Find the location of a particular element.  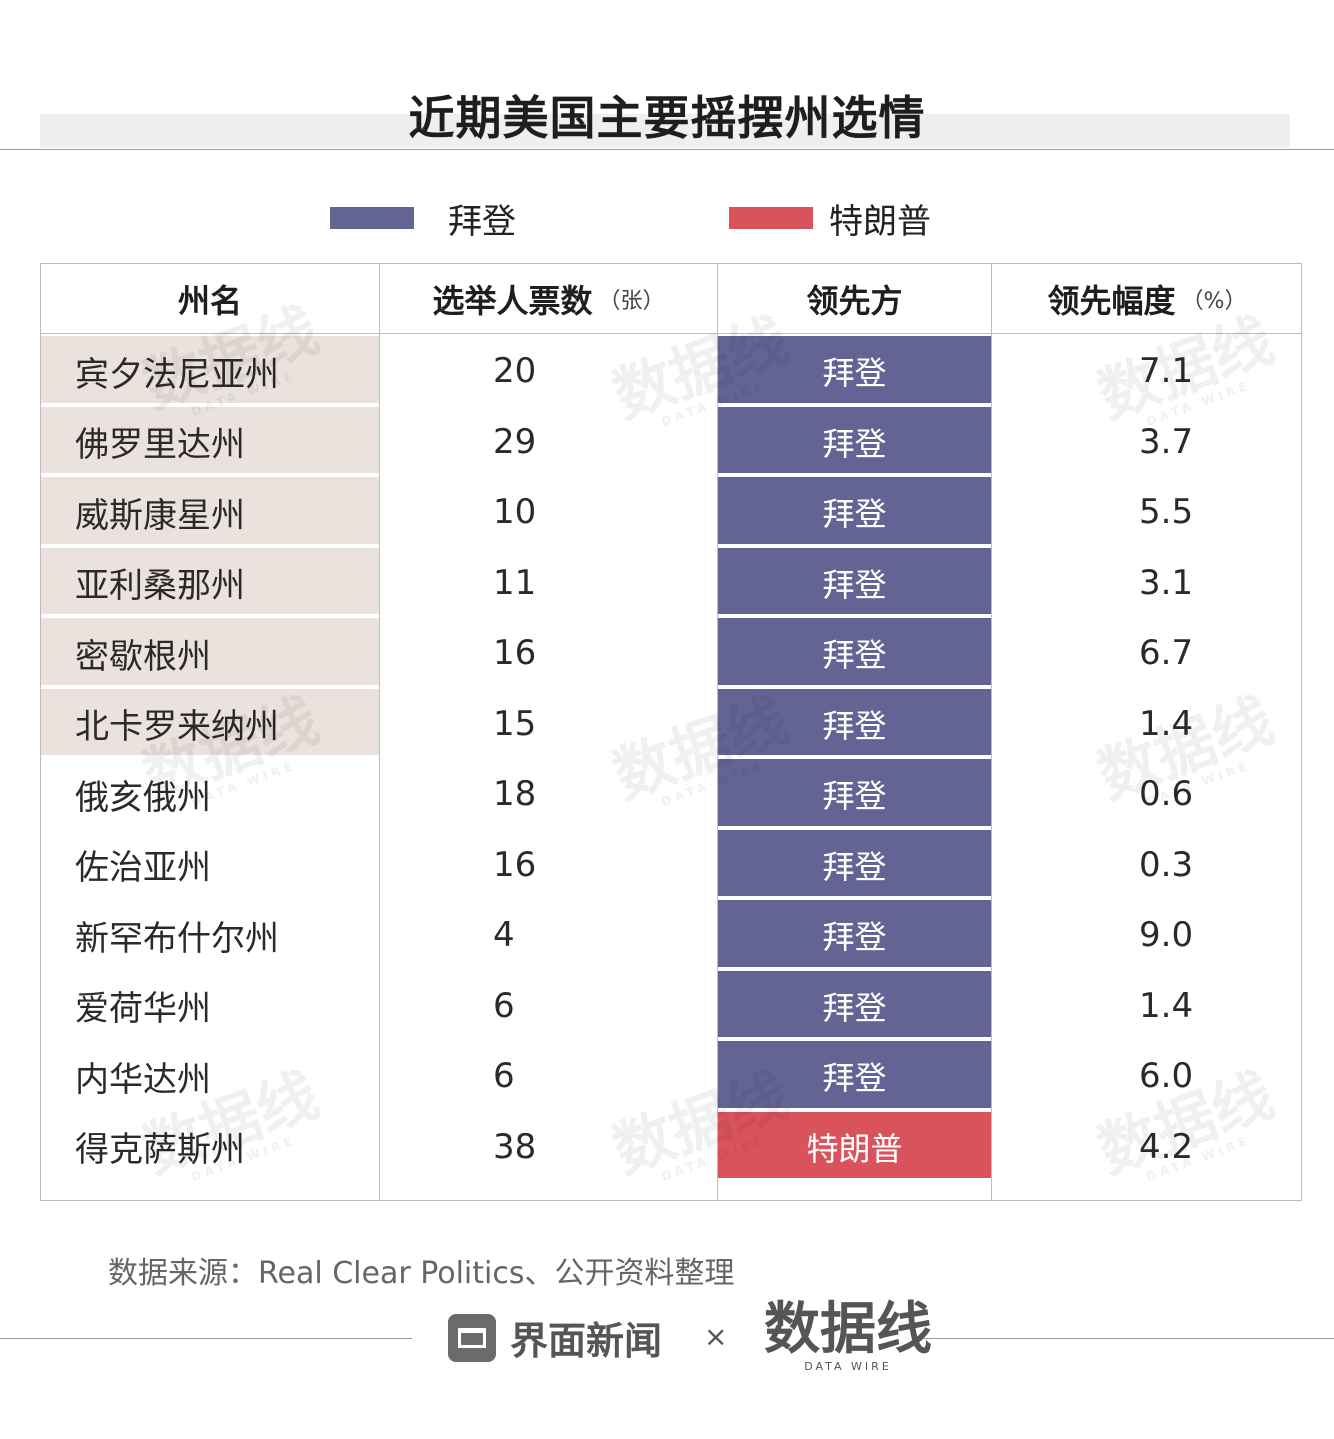

header-votes-unit: （张） is located at coordinates (631, 301).